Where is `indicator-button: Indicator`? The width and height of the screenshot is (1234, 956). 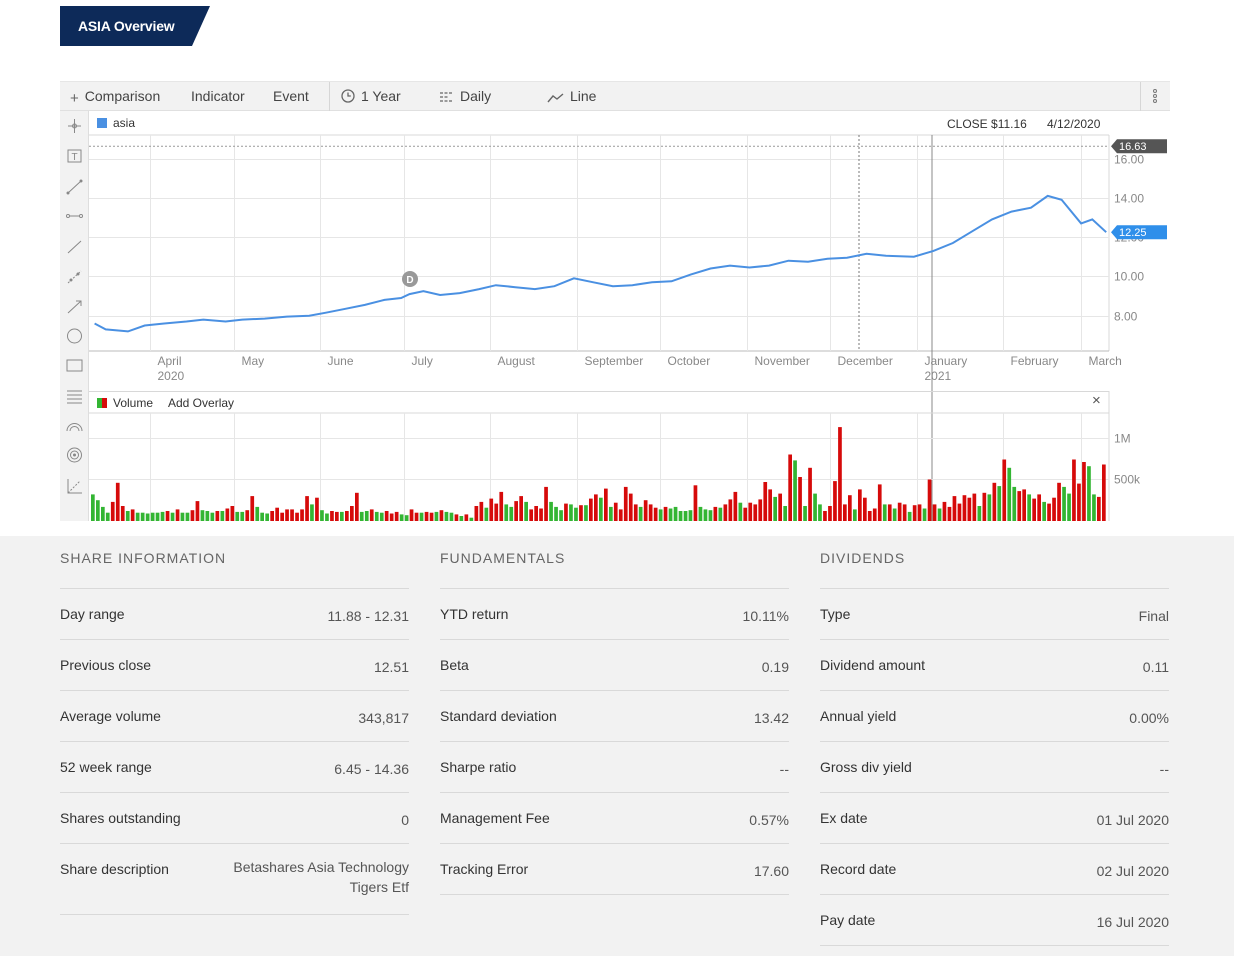 indicator-button: Indicator is located at coordinates (218, 96).